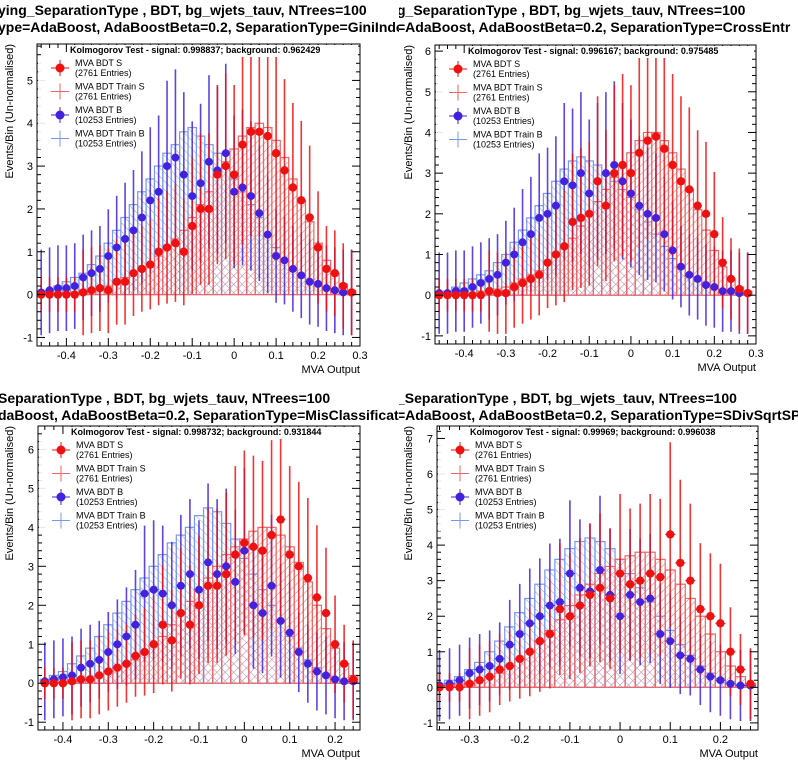 This screenshot has height=775, width=798. Describe the element at coordinates (510, 469) in the screenshot. I see `legend-label: MVA BDT Train S` at that location.